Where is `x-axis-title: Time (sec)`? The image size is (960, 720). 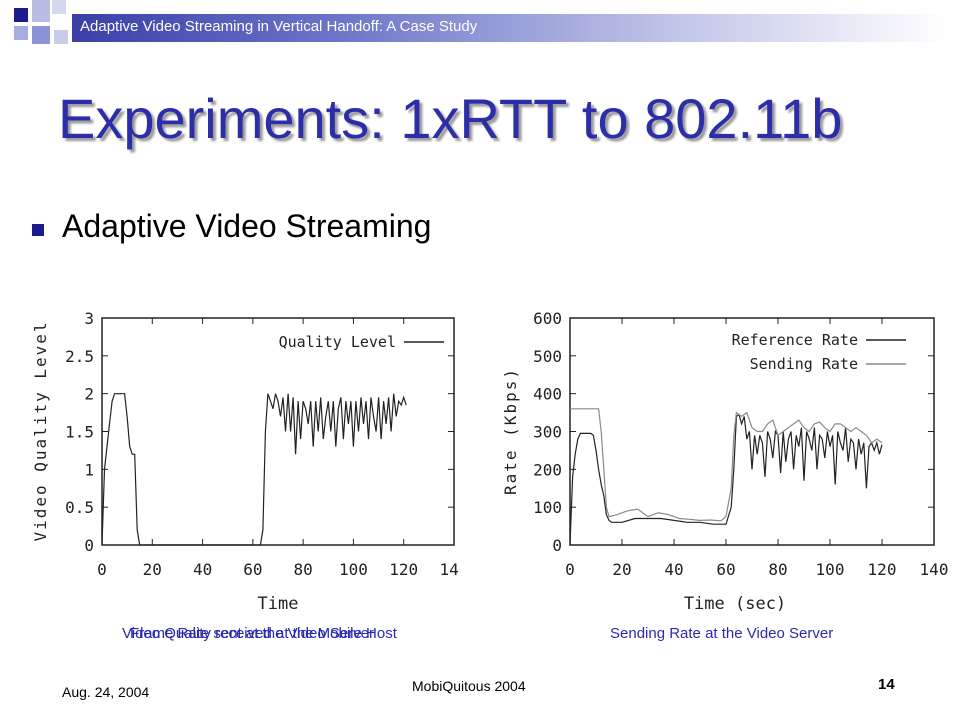 x-axis-title: Time (sec) is located at coordinates (735, 604).